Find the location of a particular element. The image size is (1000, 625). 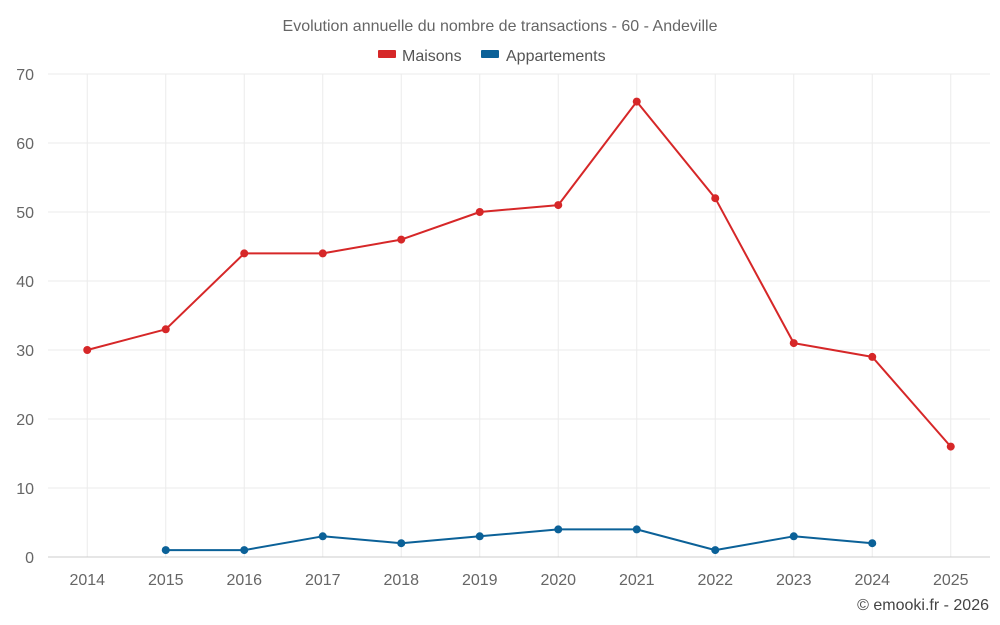

x-tick-label: 2015 is located at coordinates (166, 580).